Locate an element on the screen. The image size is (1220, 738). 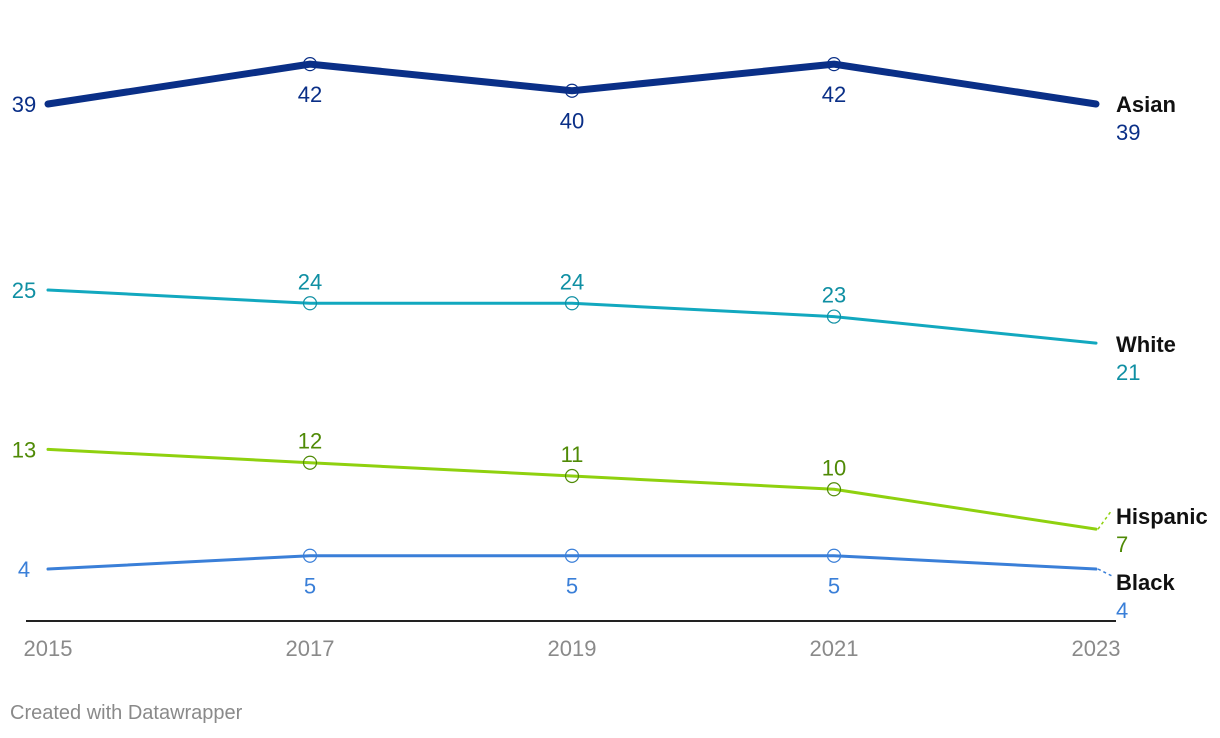
x-tick-label: 2019 is located at coordinates (572, 648).